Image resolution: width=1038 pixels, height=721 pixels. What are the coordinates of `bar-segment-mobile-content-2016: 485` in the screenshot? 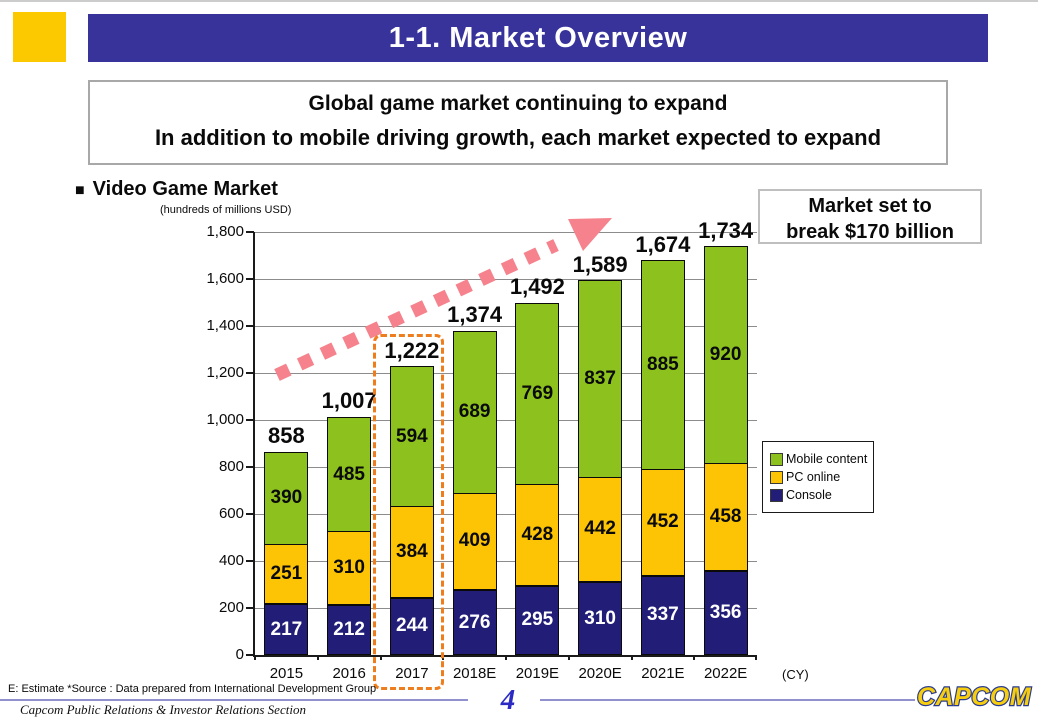 It's located at (349, 474).